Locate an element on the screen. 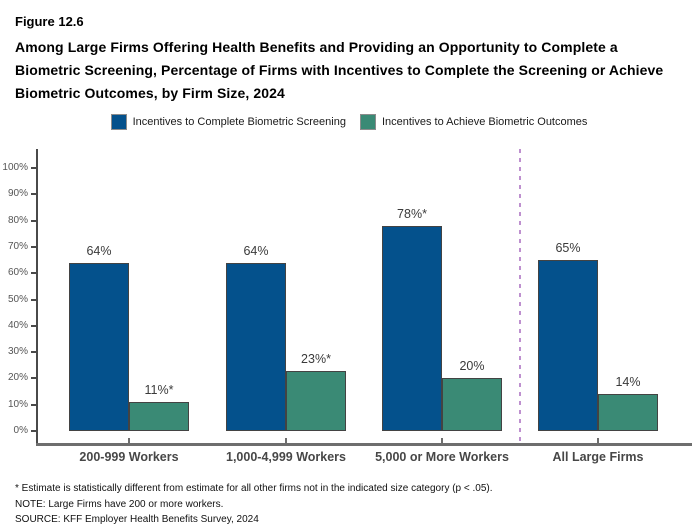 This screenshot has height=528, width=698. y-axis-tick-label: 0% is located at coordinates (20, 430).